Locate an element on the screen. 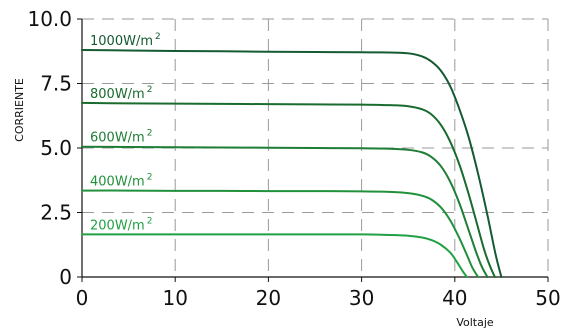 This screenshot has height=332, width=565. x-tick-label: 0 is located at coordinates (82, 298).